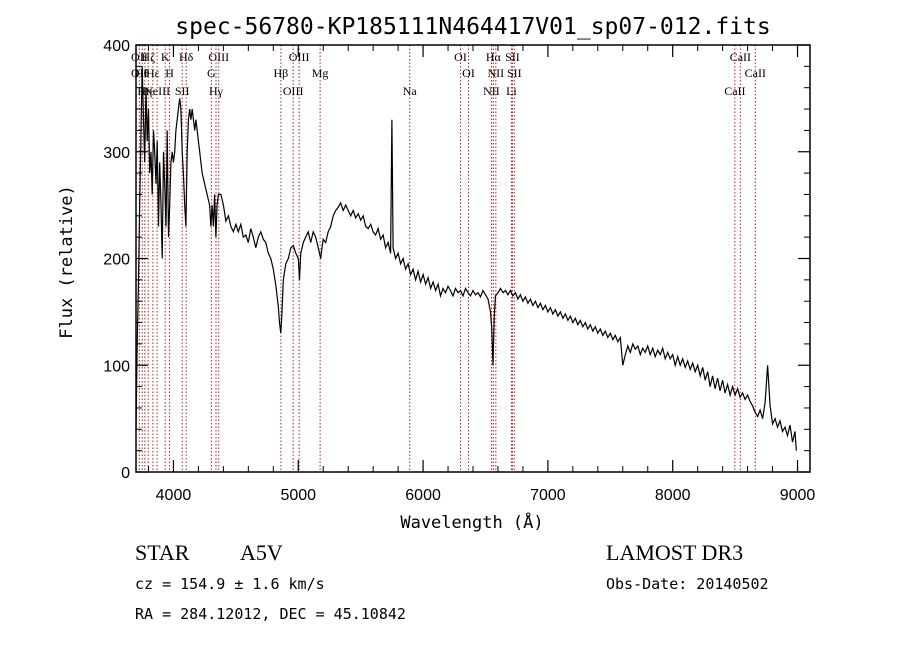 The width and height of the screenshot is (900, 649). I want to click on object-class: STAR, so click(162, 552).